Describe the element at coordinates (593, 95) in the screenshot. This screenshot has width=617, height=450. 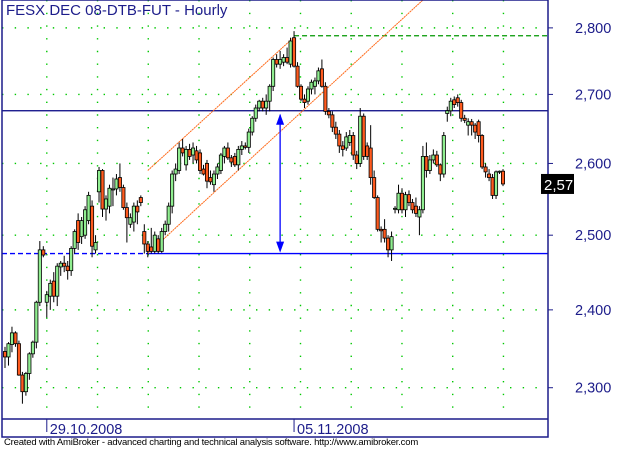
I see `y-tick-label: 2,700` at that location.